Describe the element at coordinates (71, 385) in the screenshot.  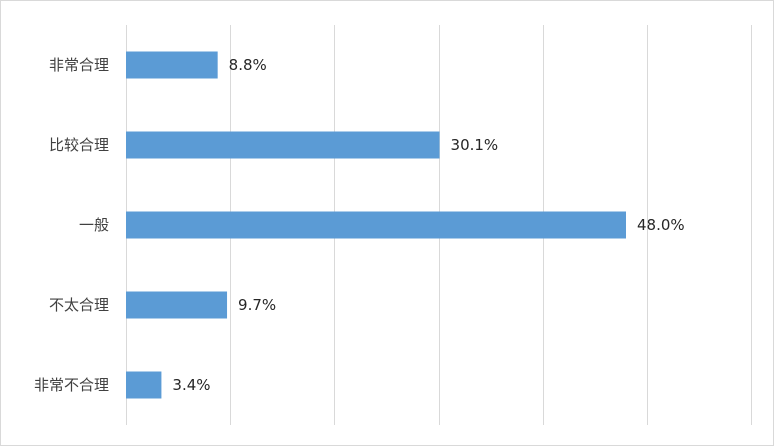
I see `category-label: 非常不合理` at that location.